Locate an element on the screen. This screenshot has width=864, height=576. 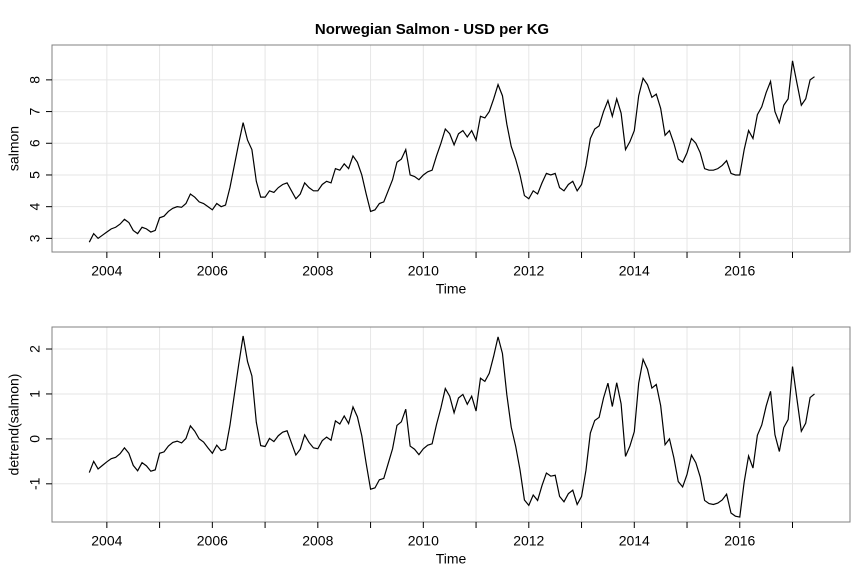
chart-title: Norwegian Salmon - USD per KG is located at coordinates (432, 29).